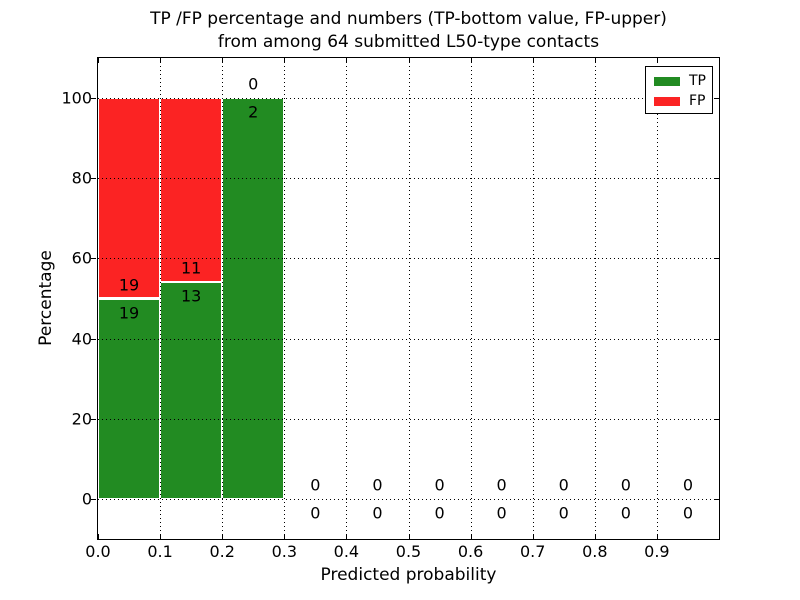 This screenshot has height=600, width=800. I want to click on legend-swatch-fp, so click(667, 101).